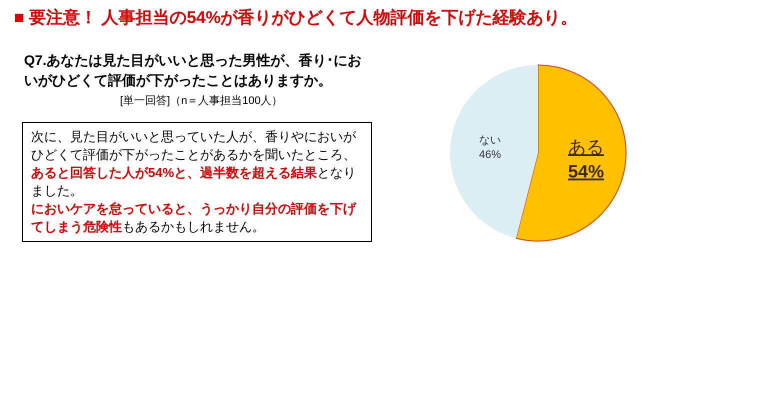 The height and width of the screenshot is (404, 779). I want to click on text: においケアを怠っていると、うっかり自分の評価を下げてしまう危険性もあるかもしれません。, so click(194, 218).